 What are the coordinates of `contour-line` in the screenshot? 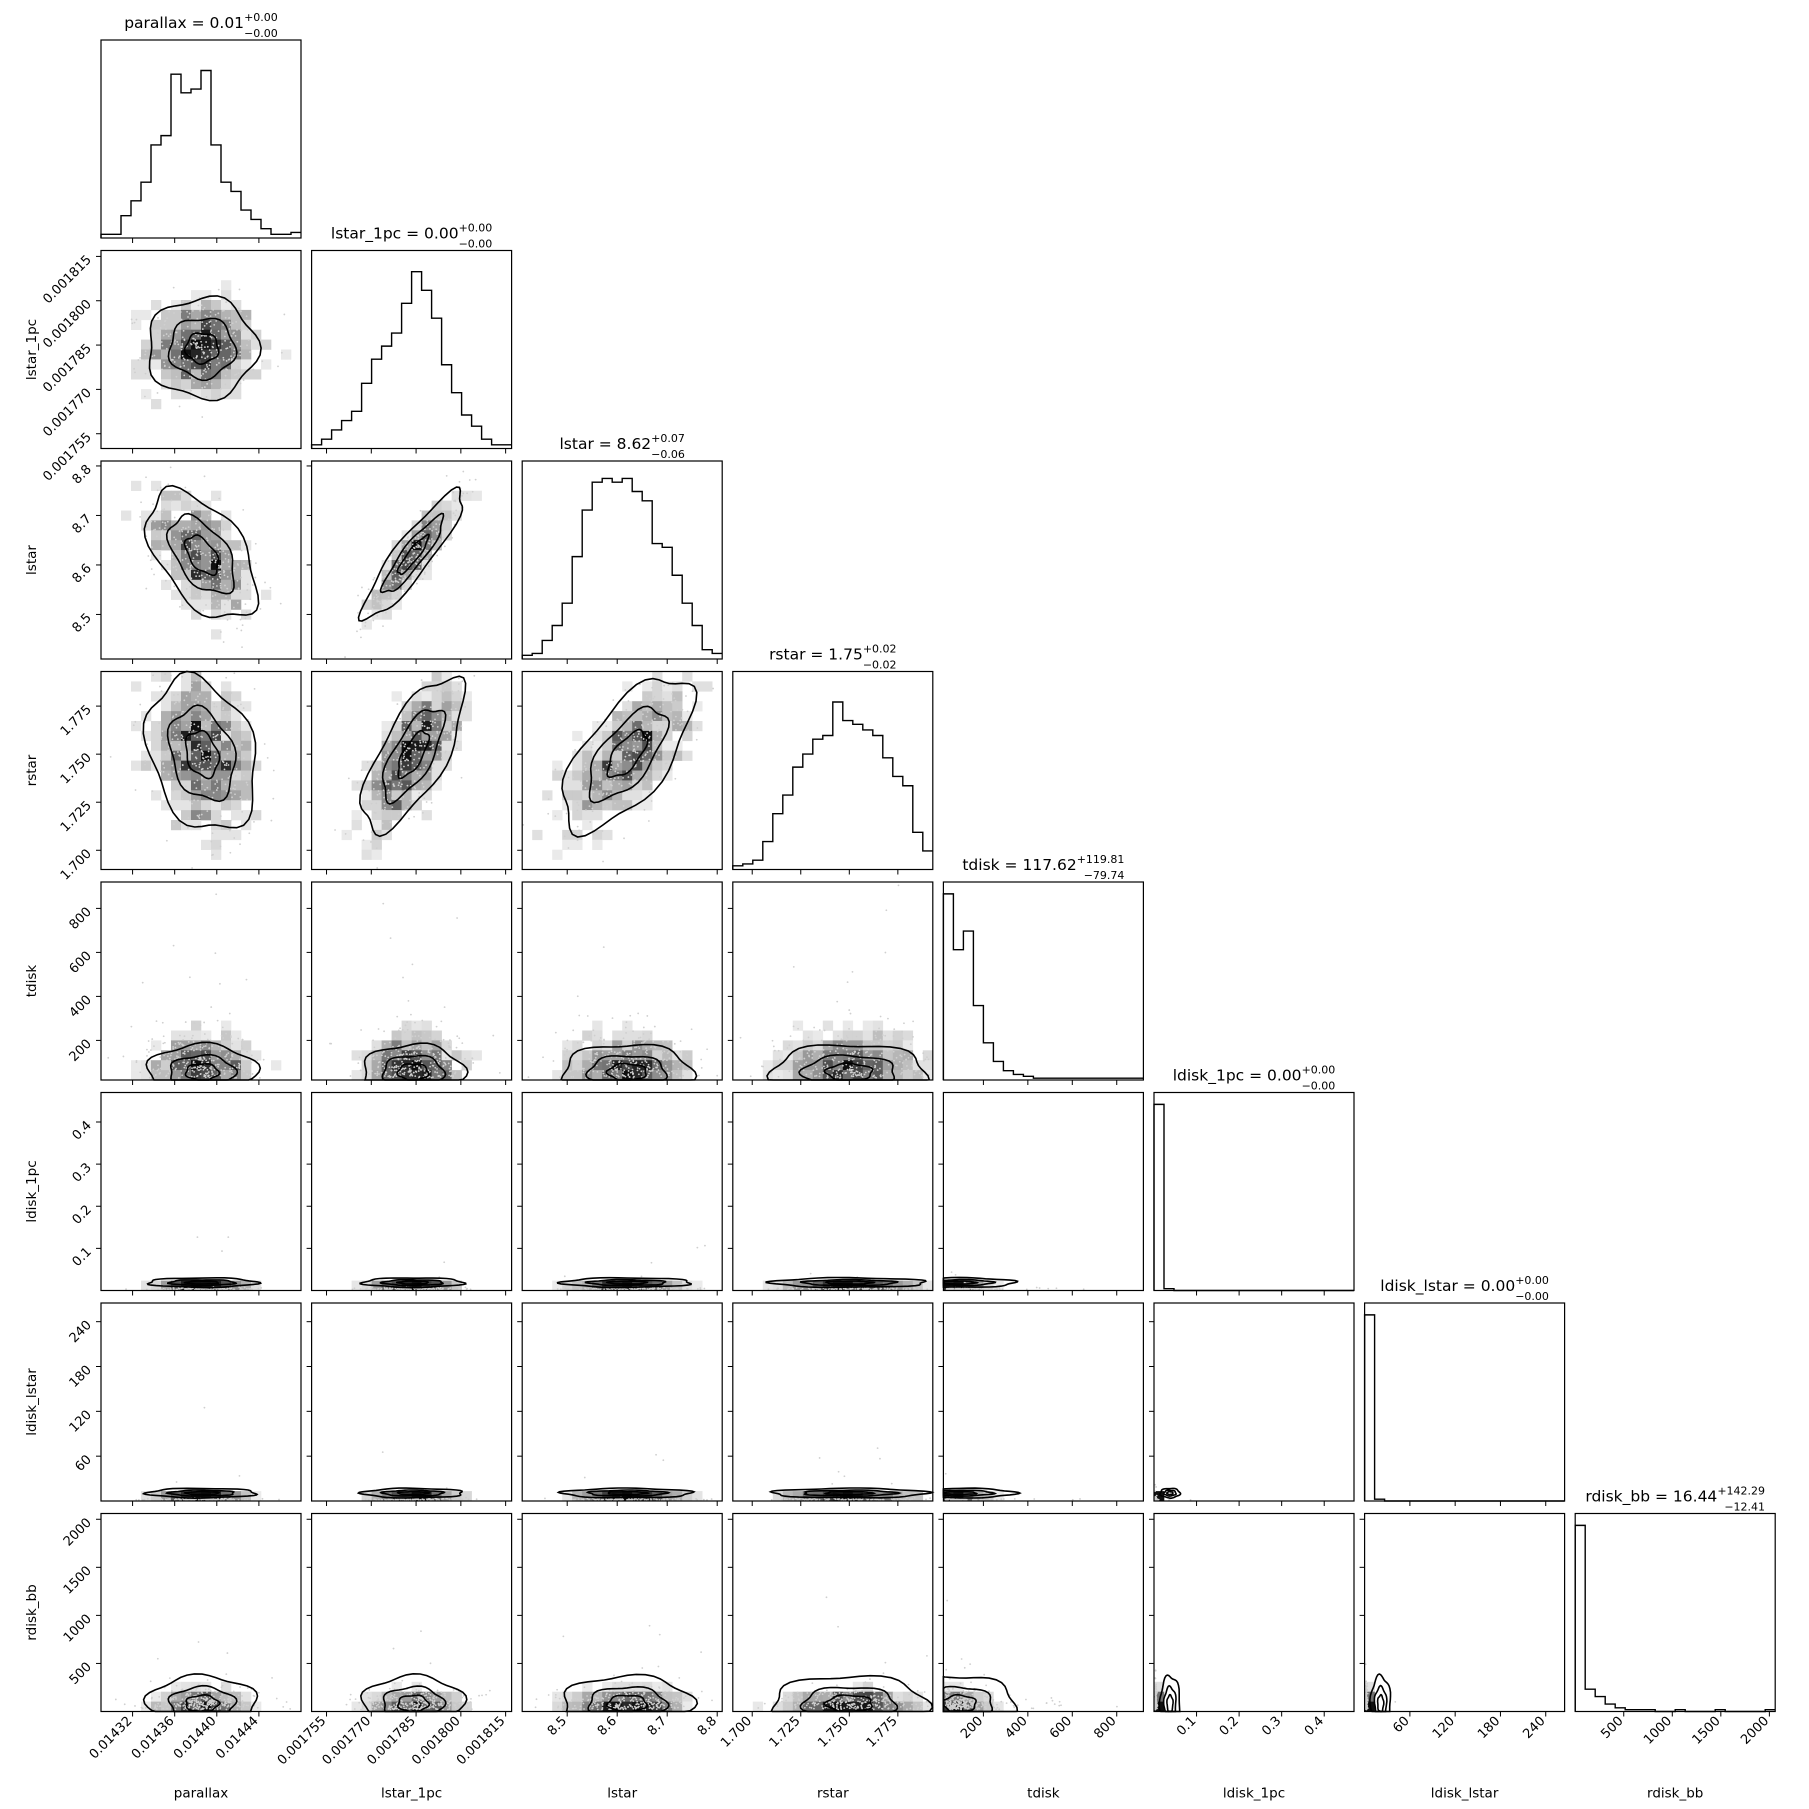 It's located at (626, 1071).